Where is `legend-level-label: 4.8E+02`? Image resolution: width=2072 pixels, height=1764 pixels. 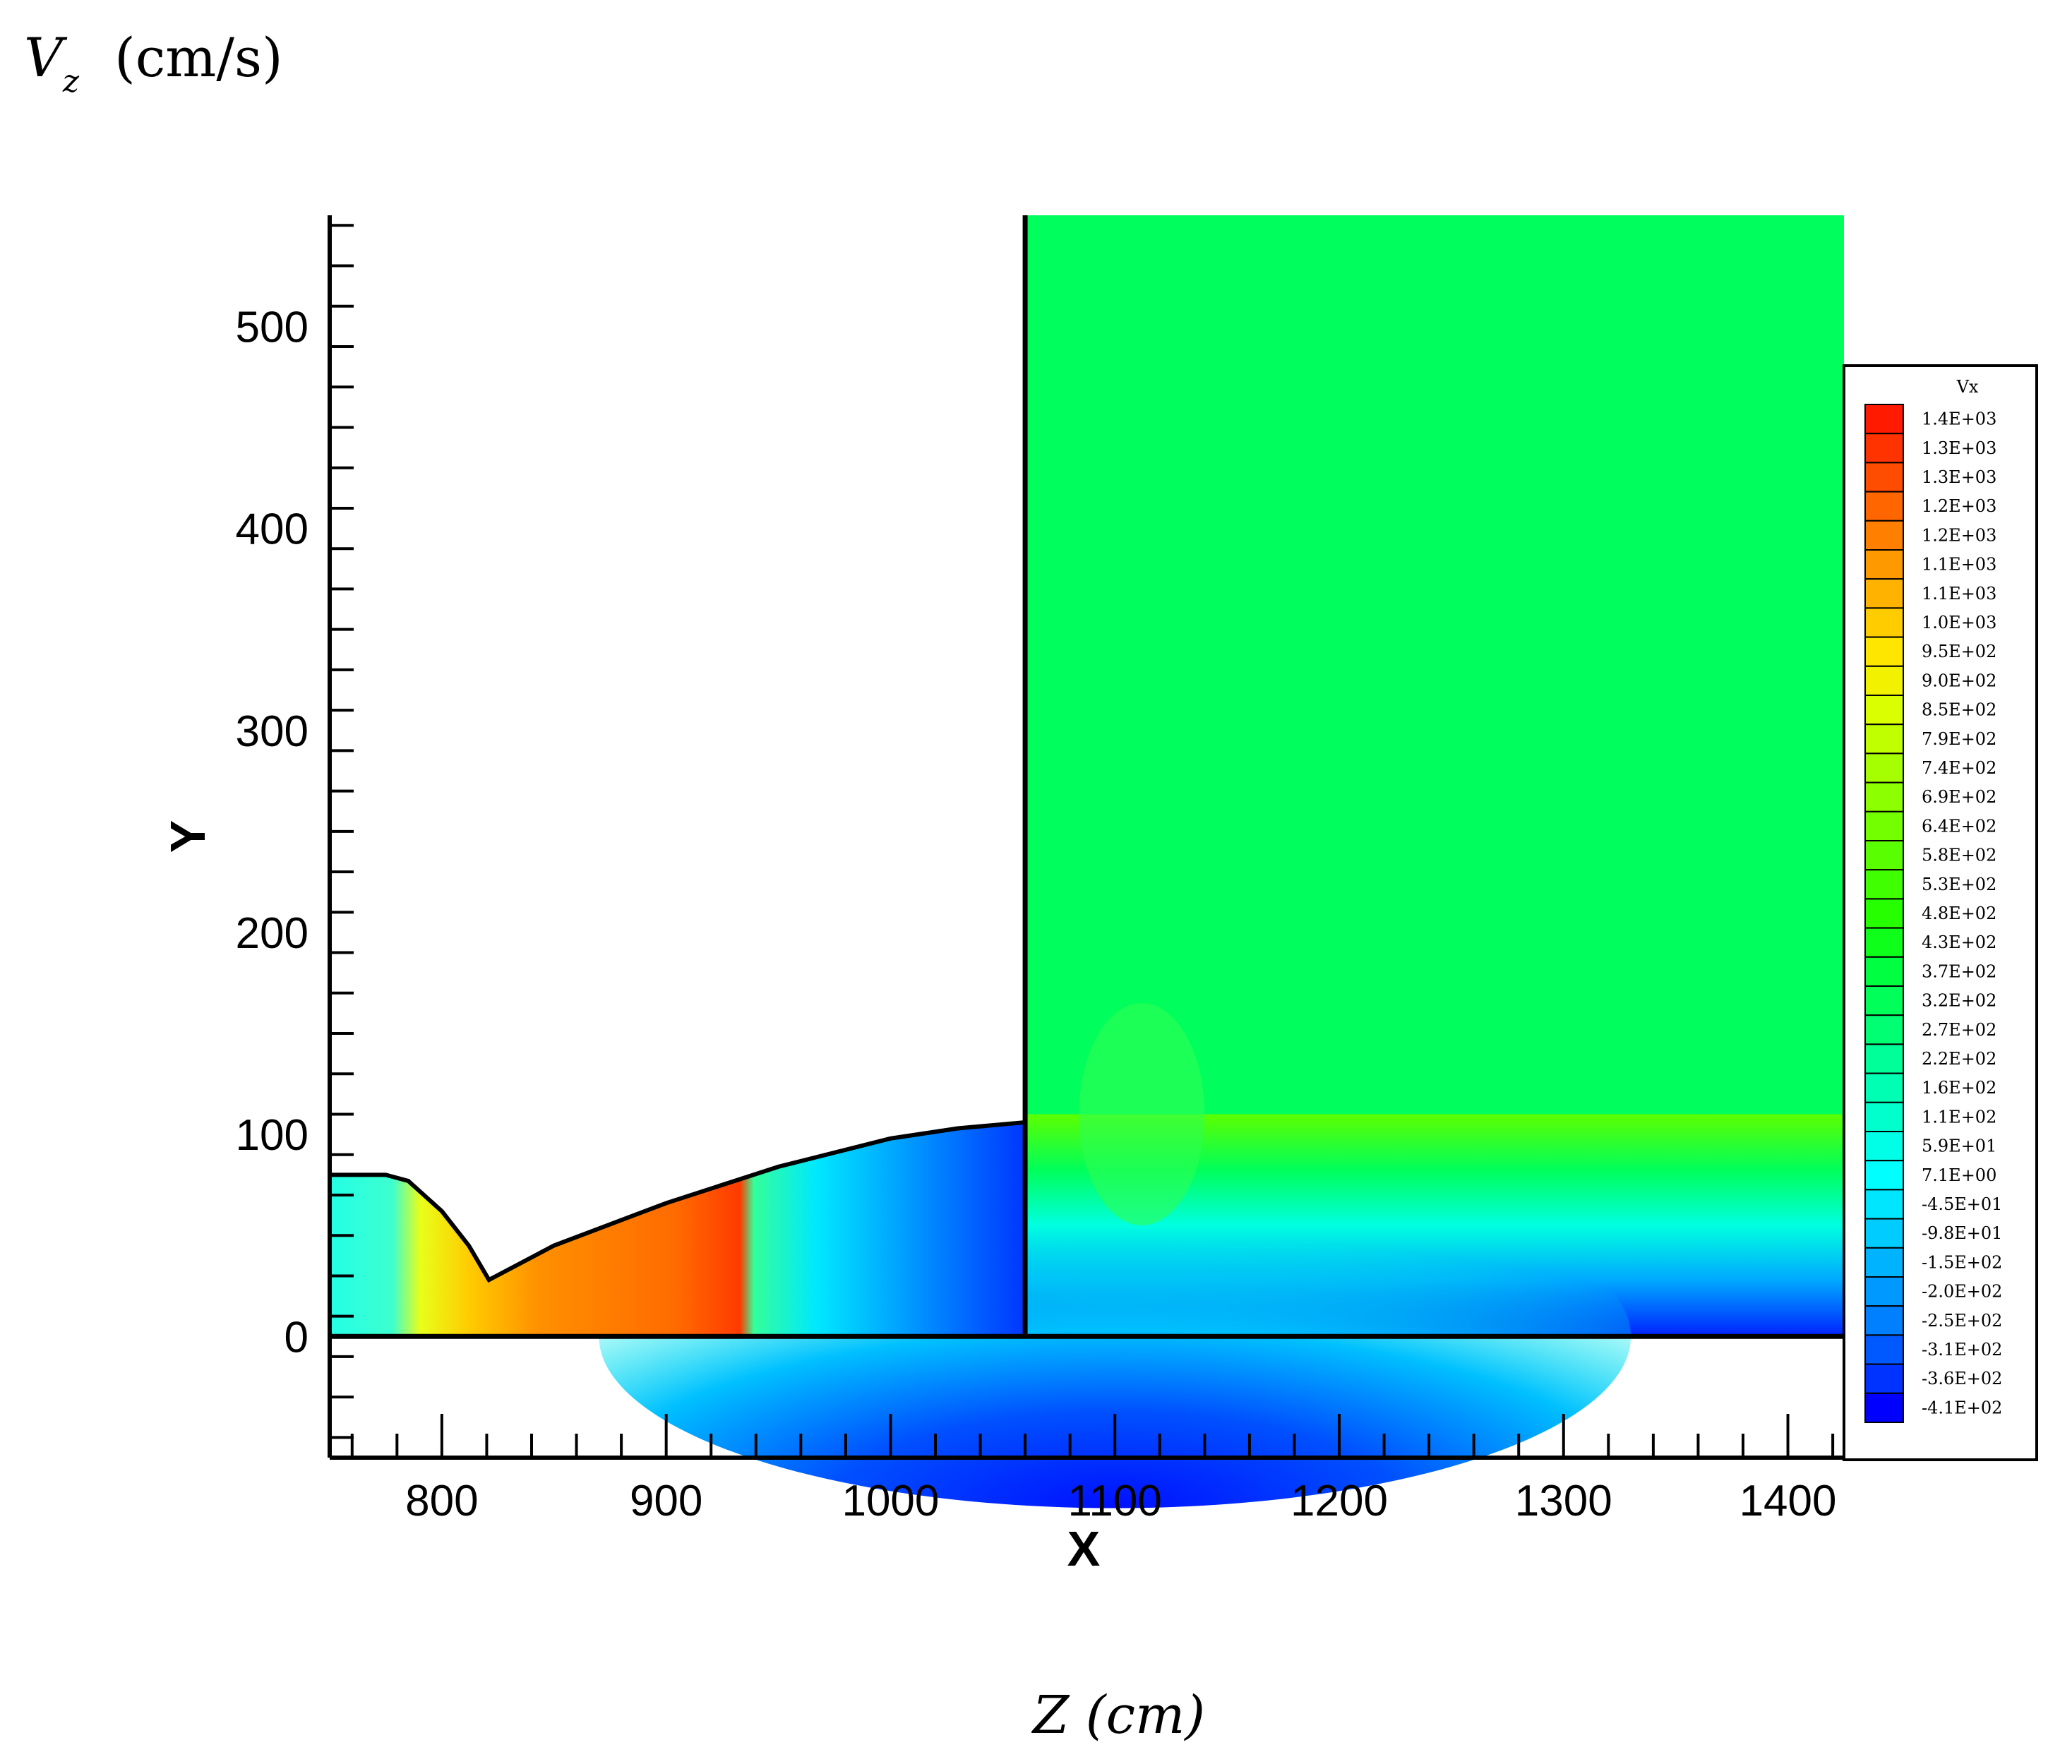
legend-level-label: 4.8E+02 is located at coordinates (1959, 914).